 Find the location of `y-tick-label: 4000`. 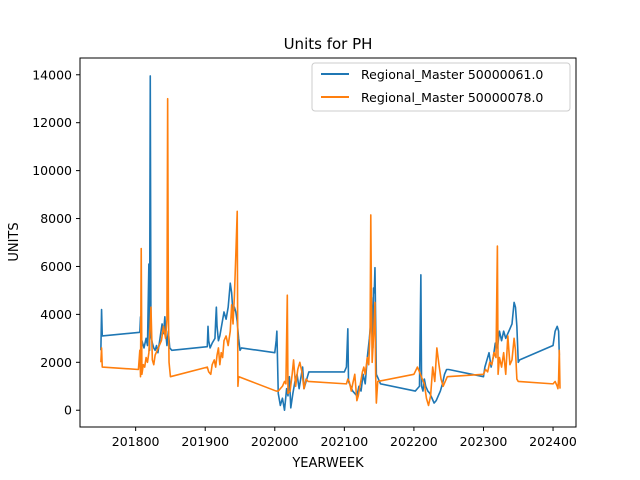

y-tick-label: 4000 is located at coordinates (56, 314).